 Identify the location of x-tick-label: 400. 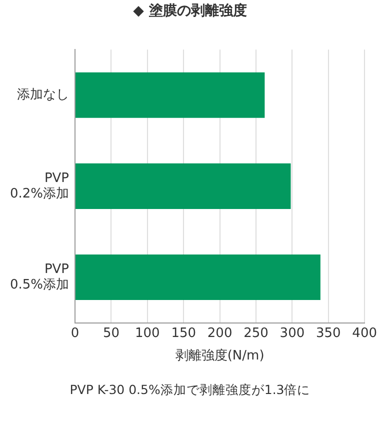
(365, 333).